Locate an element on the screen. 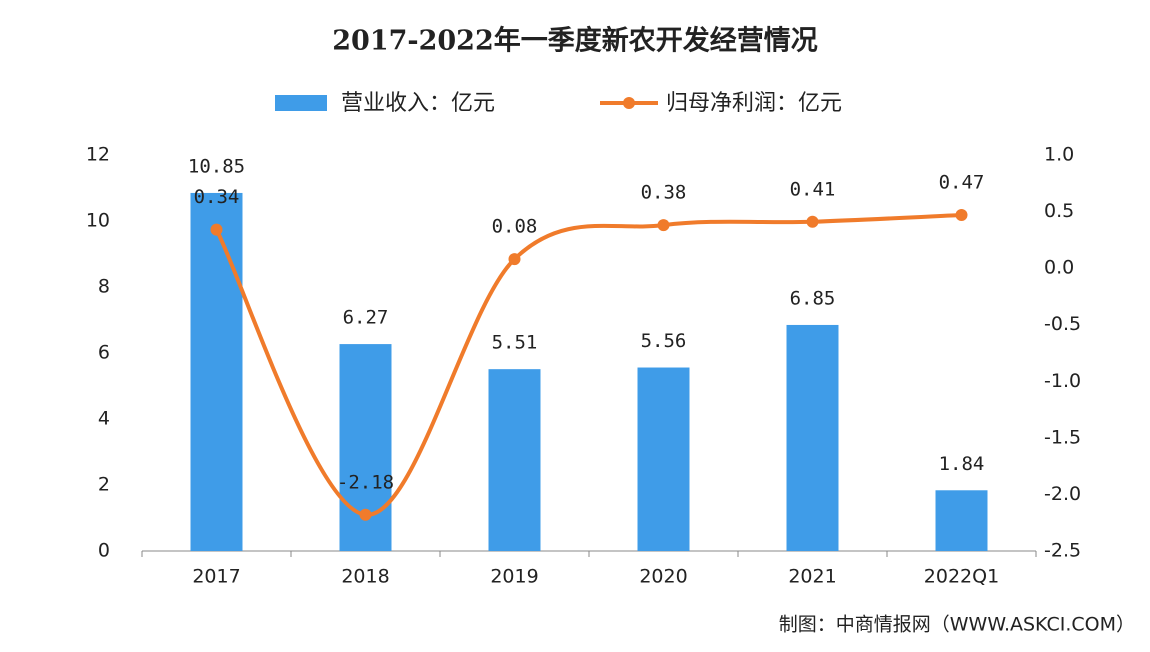 This screenshot has width=1150, height=652. x-tick-label: 2017 is located at coordinates (216, 577).